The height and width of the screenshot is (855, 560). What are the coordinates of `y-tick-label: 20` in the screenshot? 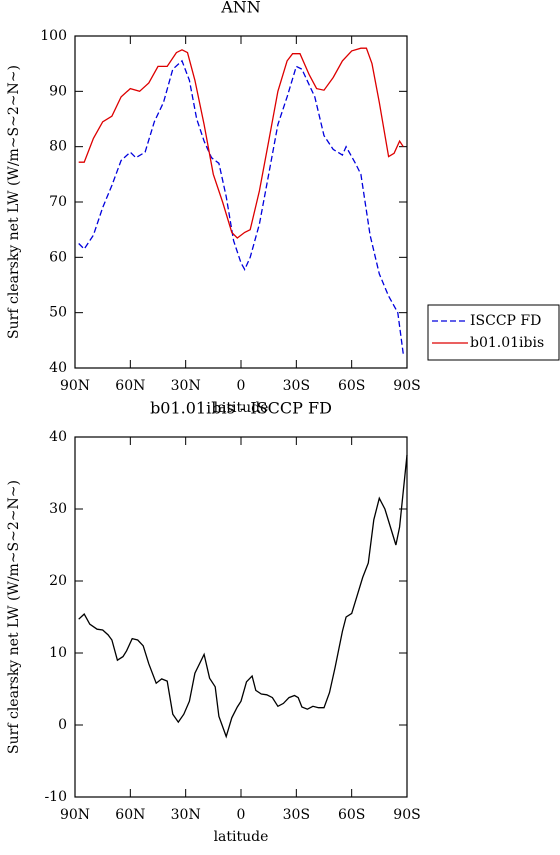 It's located at (58, 581).